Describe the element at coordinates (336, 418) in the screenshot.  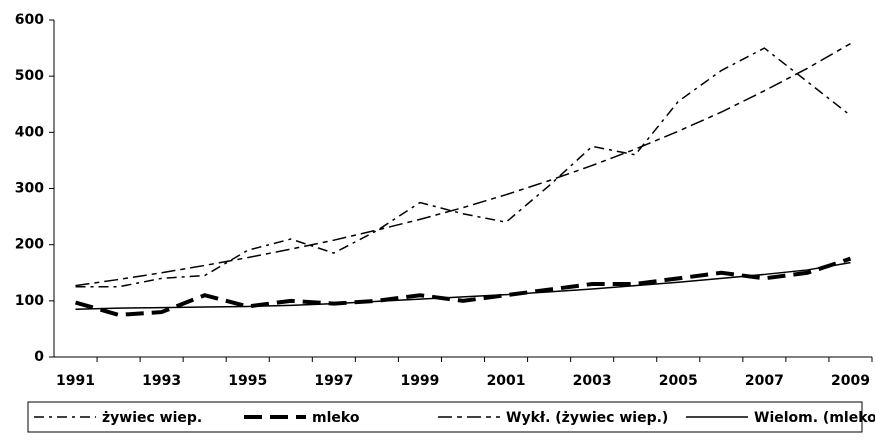
I see `legend-label: mleko` at that location.